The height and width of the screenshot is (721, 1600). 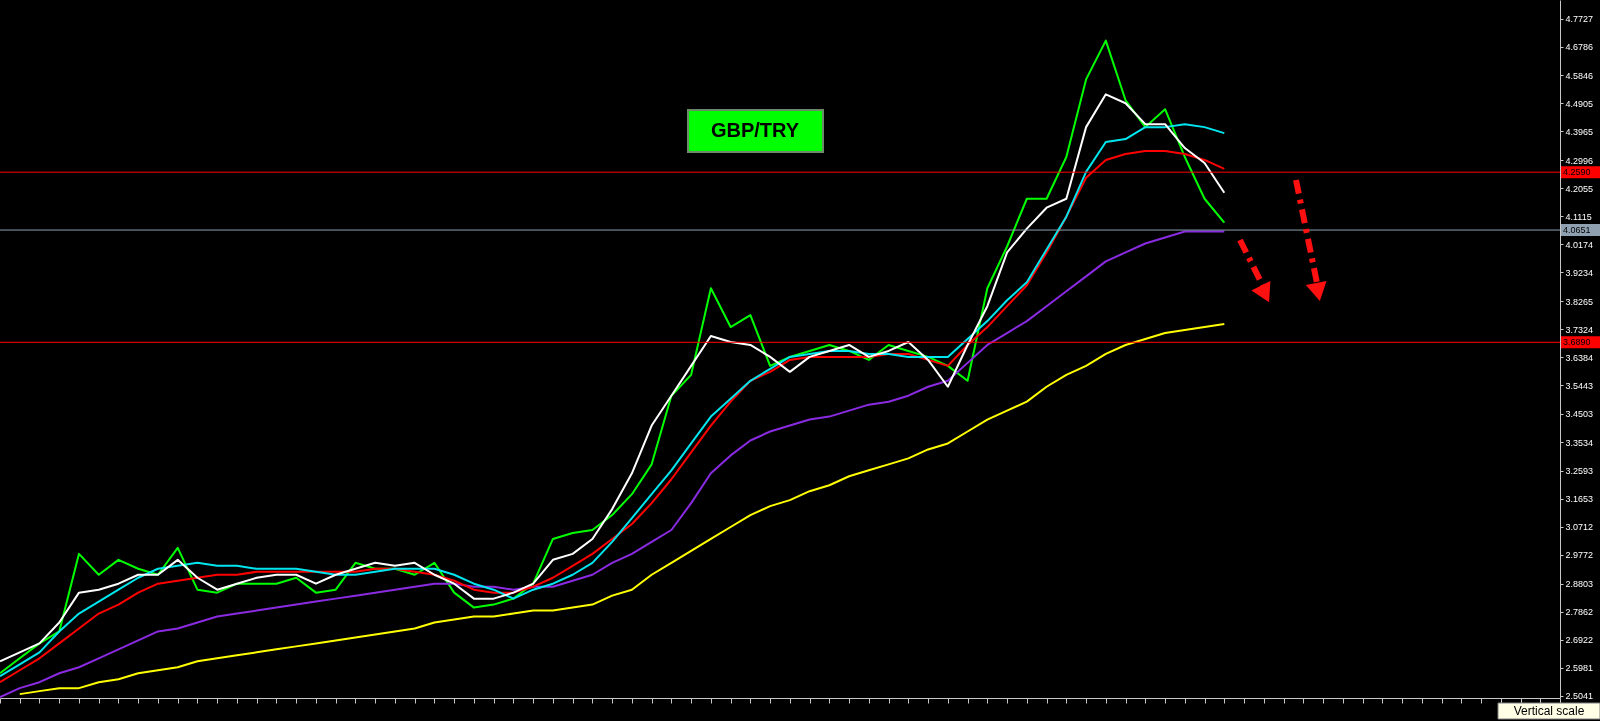 I want to click on y-tick-label: 2.5981, so click(x=1579, y=668).